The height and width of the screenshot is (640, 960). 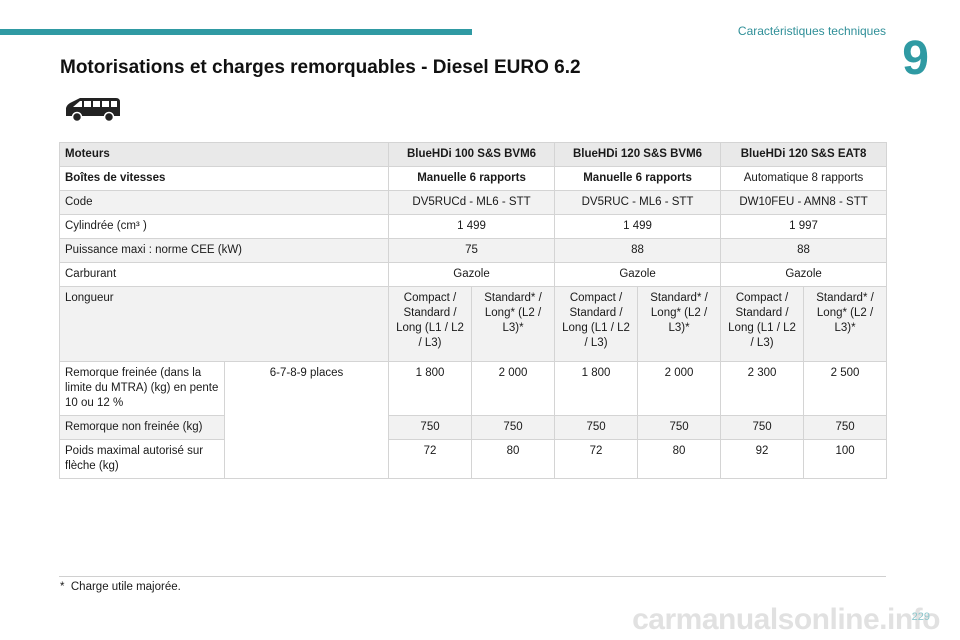 I want to click on table-cell: 92, so click(x=762, y=459).